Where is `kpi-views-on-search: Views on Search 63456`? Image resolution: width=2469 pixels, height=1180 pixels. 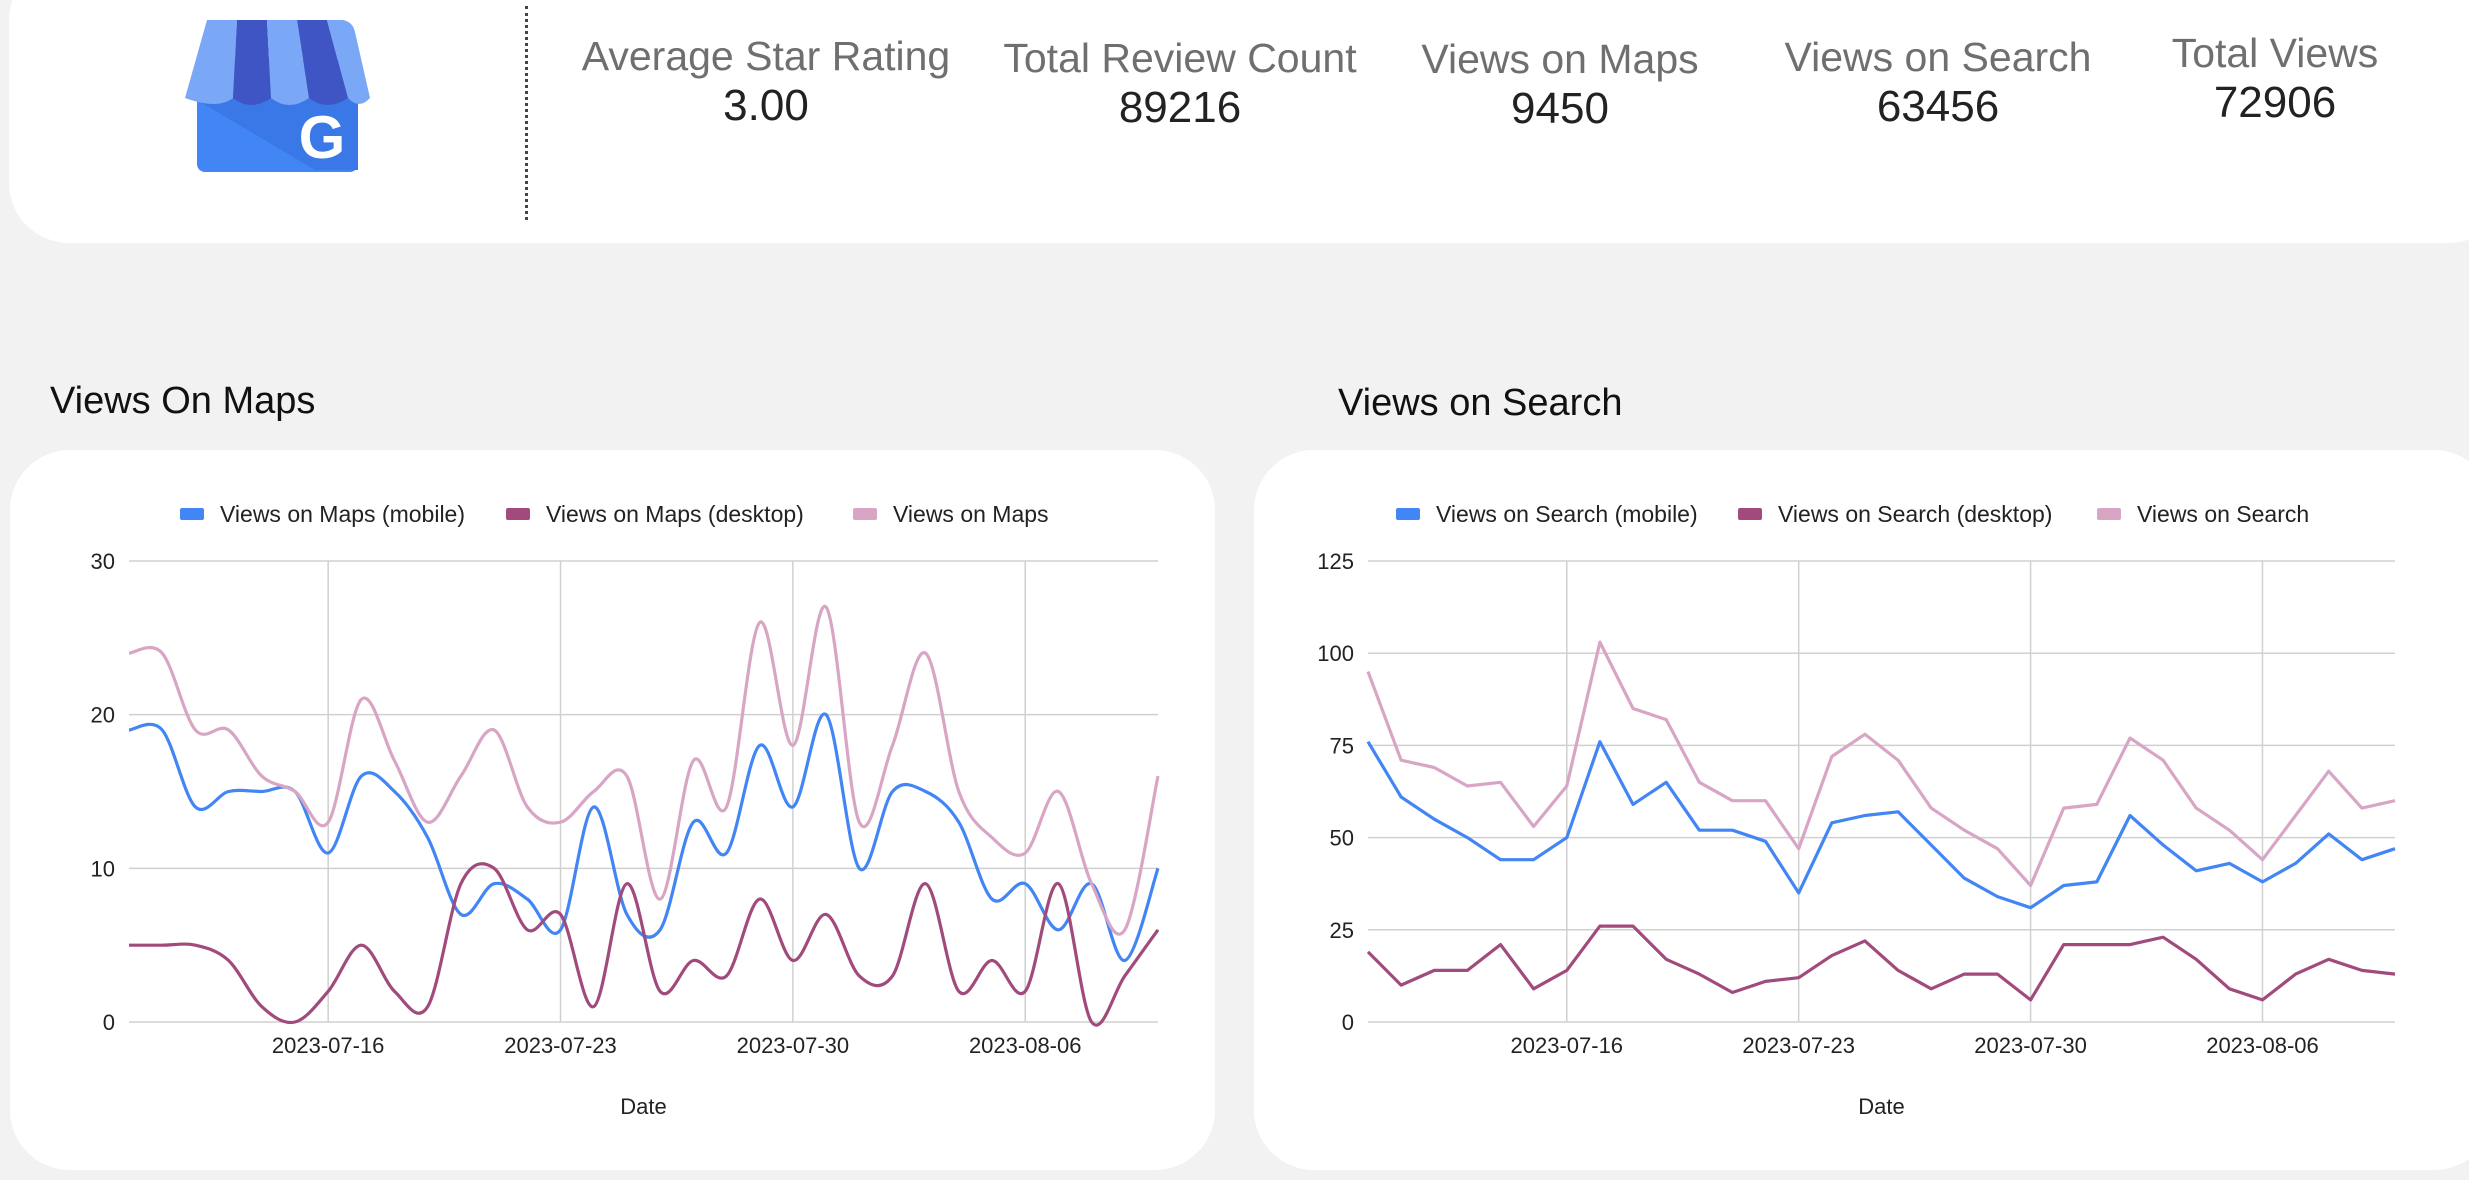
kpi-views-on-search: Views on Search 63456 is located at coordinates (1938, 83).